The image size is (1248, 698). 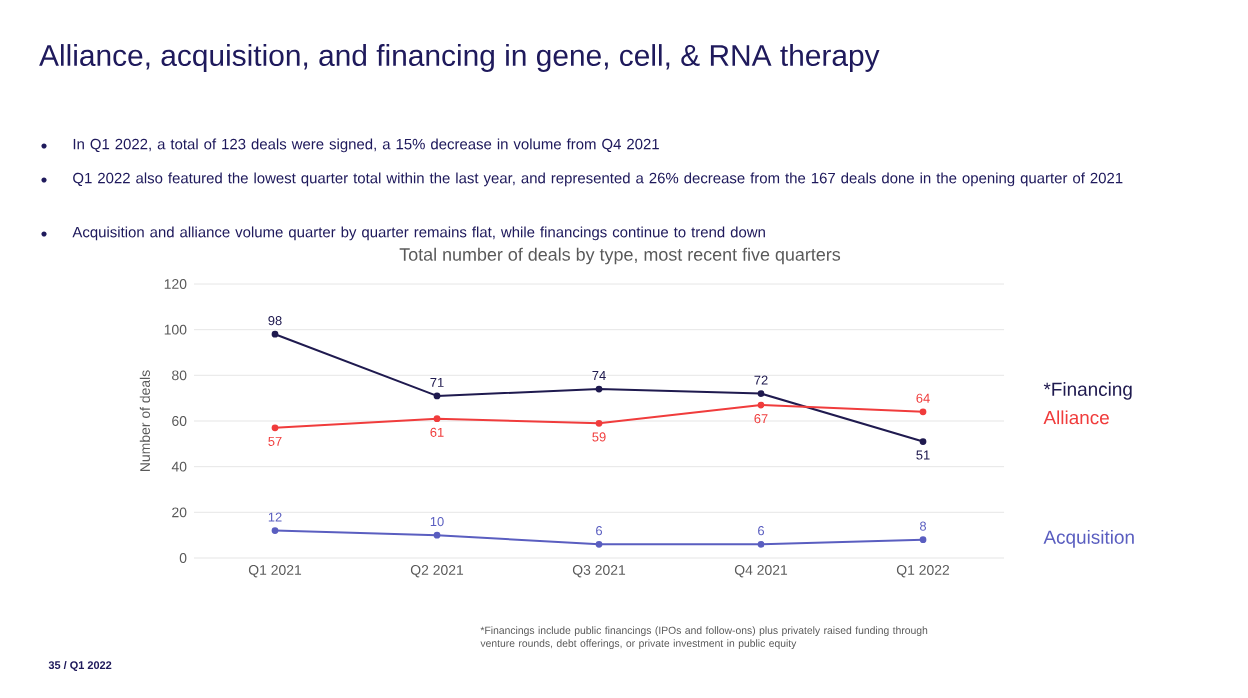 What do you see at coordinates (1088, 538) in the screenshot?
I see `text: Acquisition` at bounding box center [1088, 538].